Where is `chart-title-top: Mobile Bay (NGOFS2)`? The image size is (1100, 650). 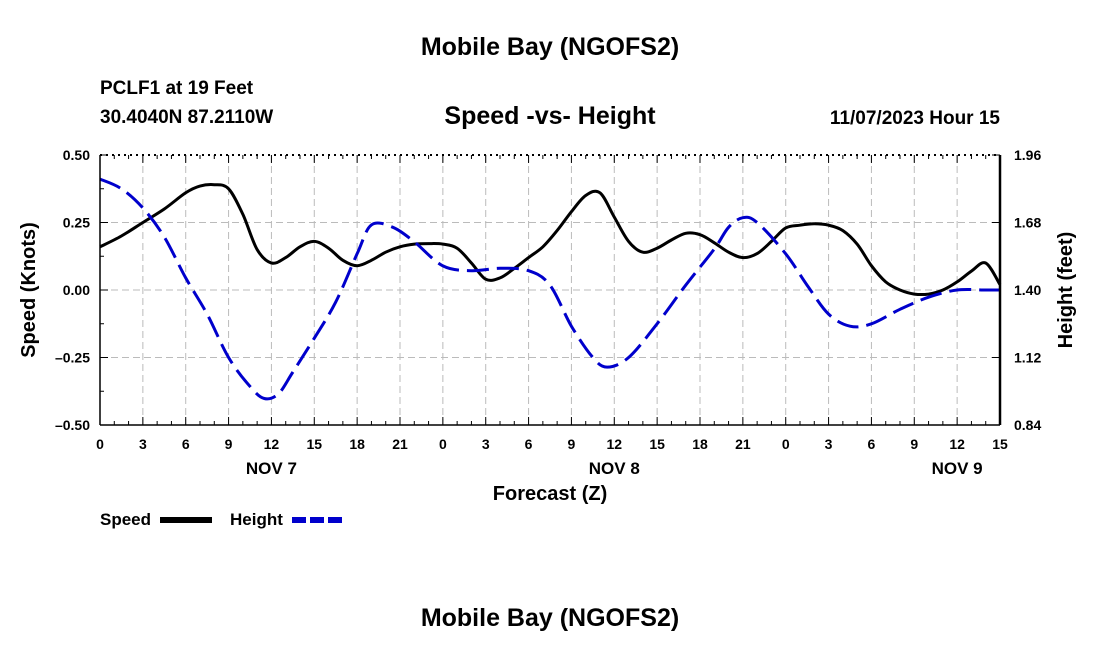
chart-title-top: Mobile Bay (NGOFS2) is located at coordinates (550, 47).